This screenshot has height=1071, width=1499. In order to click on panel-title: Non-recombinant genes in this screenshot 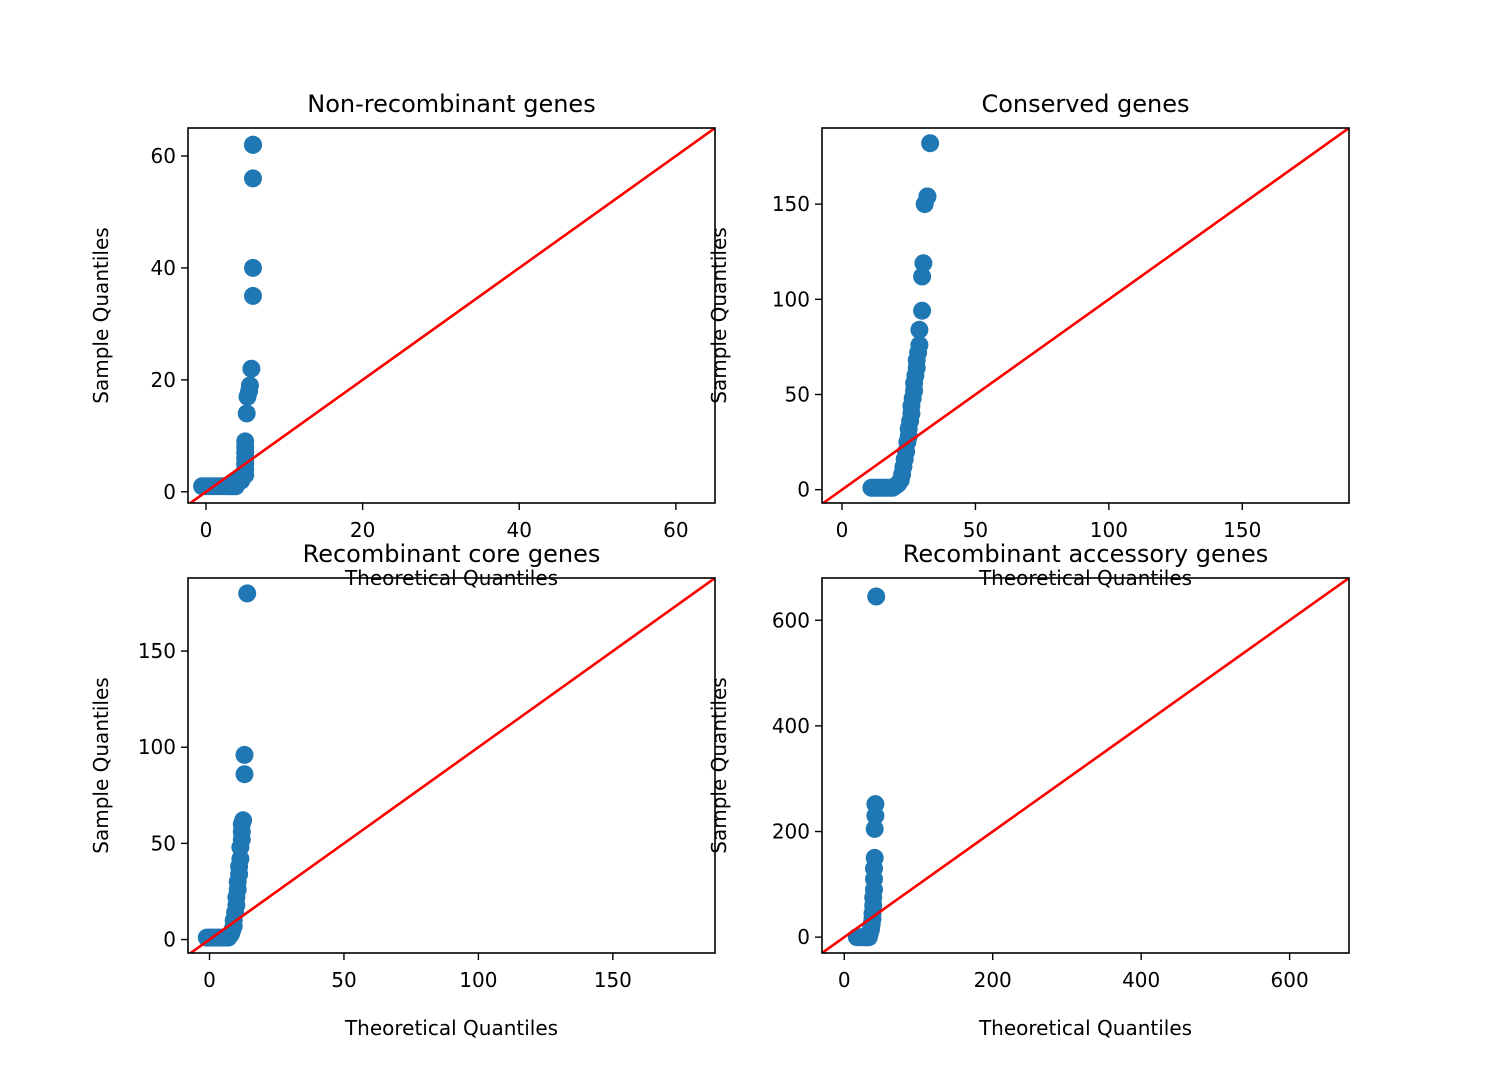, I will do `click(451, 104)`.